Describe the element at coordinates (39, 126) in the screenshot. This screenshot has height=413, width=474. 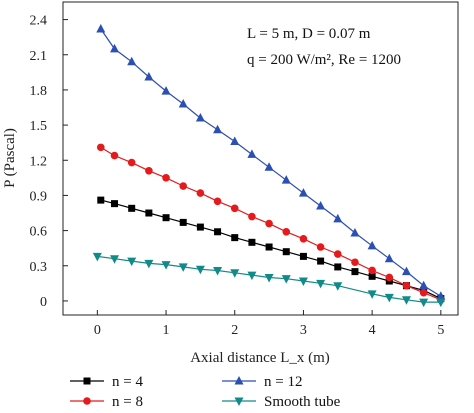
I see `y-tick-label: 1.5` at that location.